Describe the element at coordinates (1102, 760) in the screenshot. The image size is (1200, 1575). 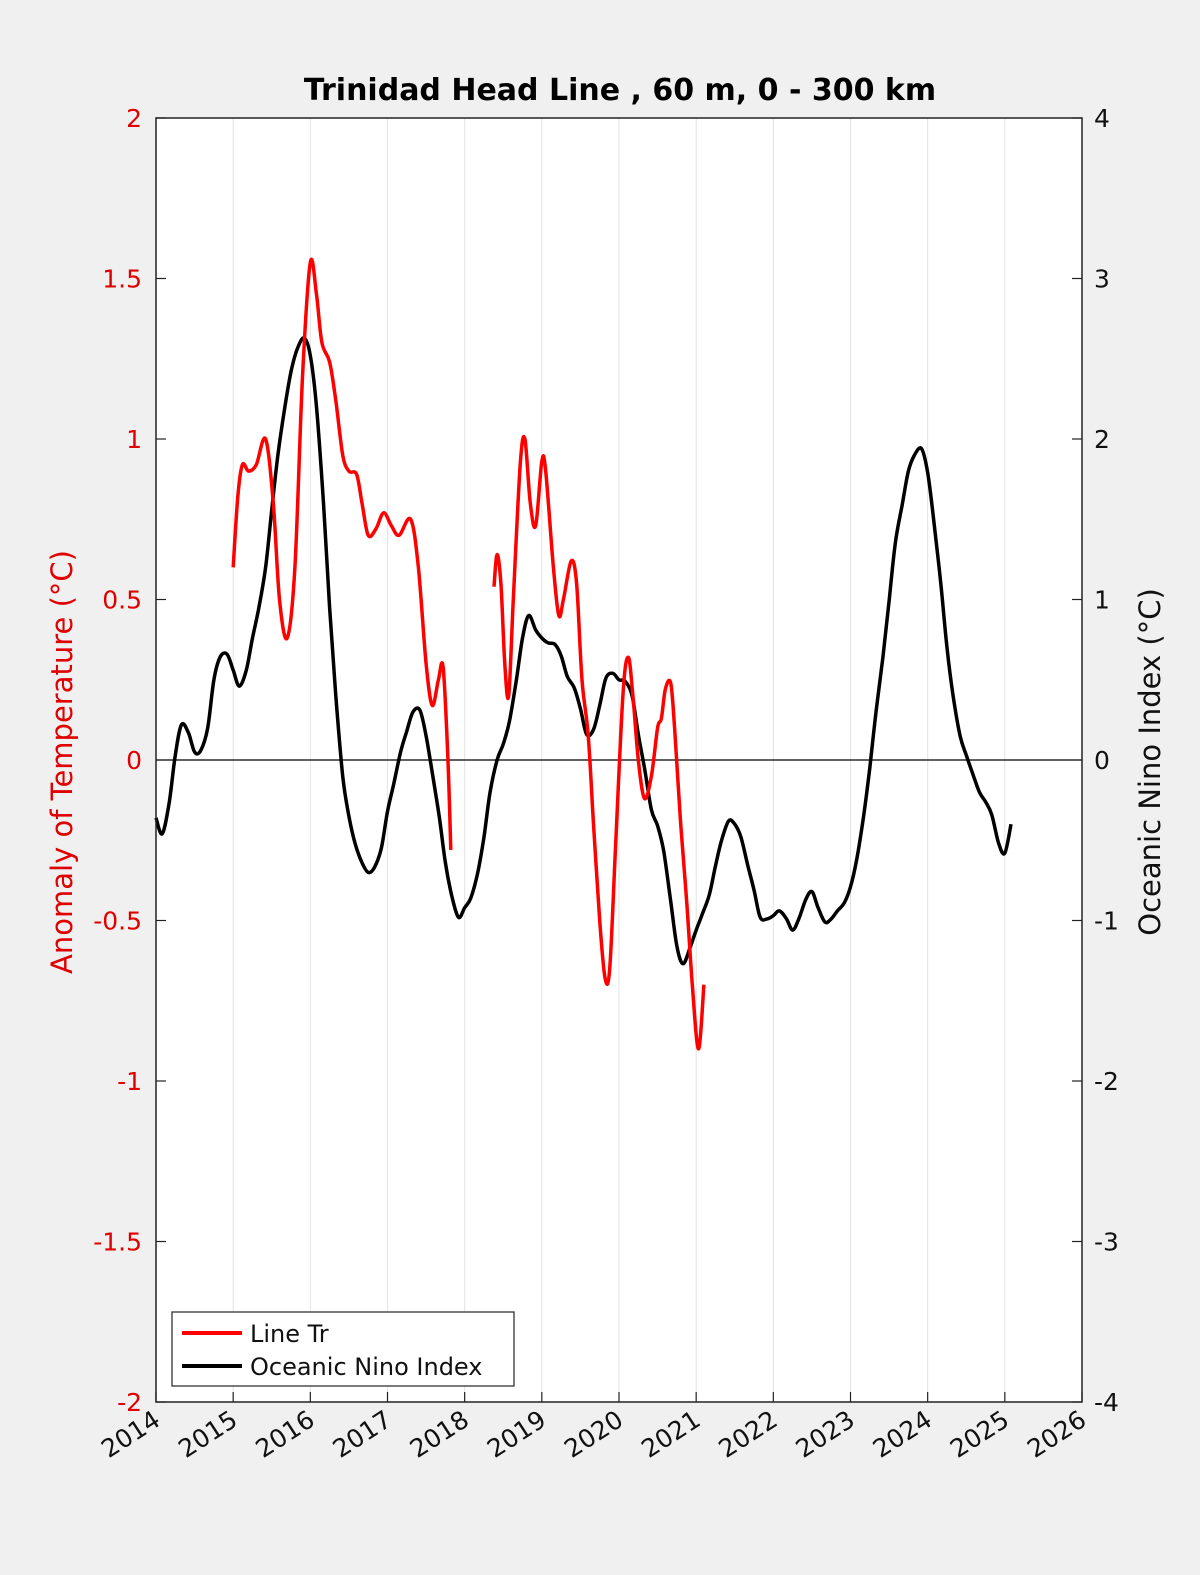
I see `y-right-tick-label: 0` at that location.